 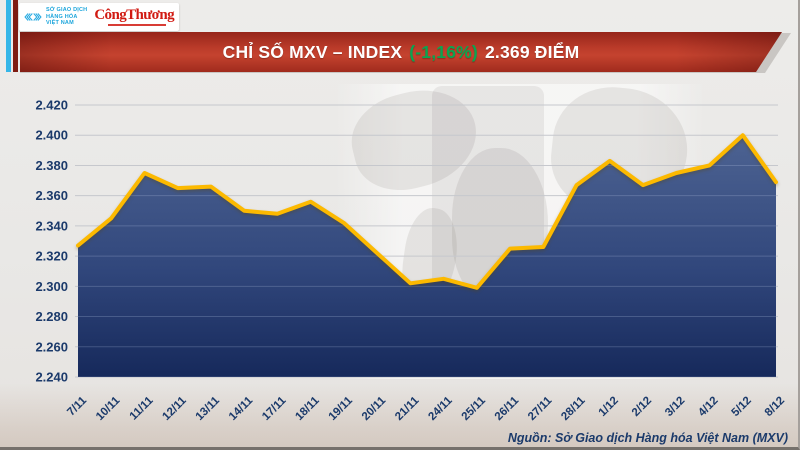 I want to click on x-tick-label: 11/11, so click(x=142, y=408).